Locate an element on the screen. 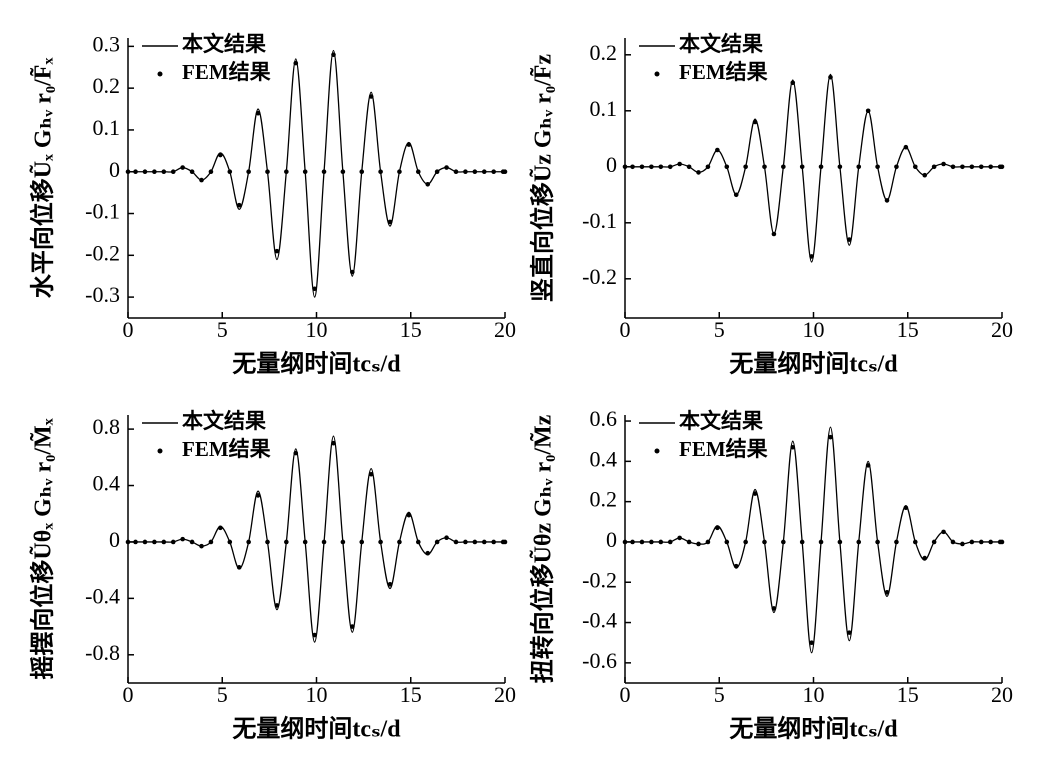 This screenshot has width=1043, height=777. x-tick-label: 15 is located at coordinates (411, 694).